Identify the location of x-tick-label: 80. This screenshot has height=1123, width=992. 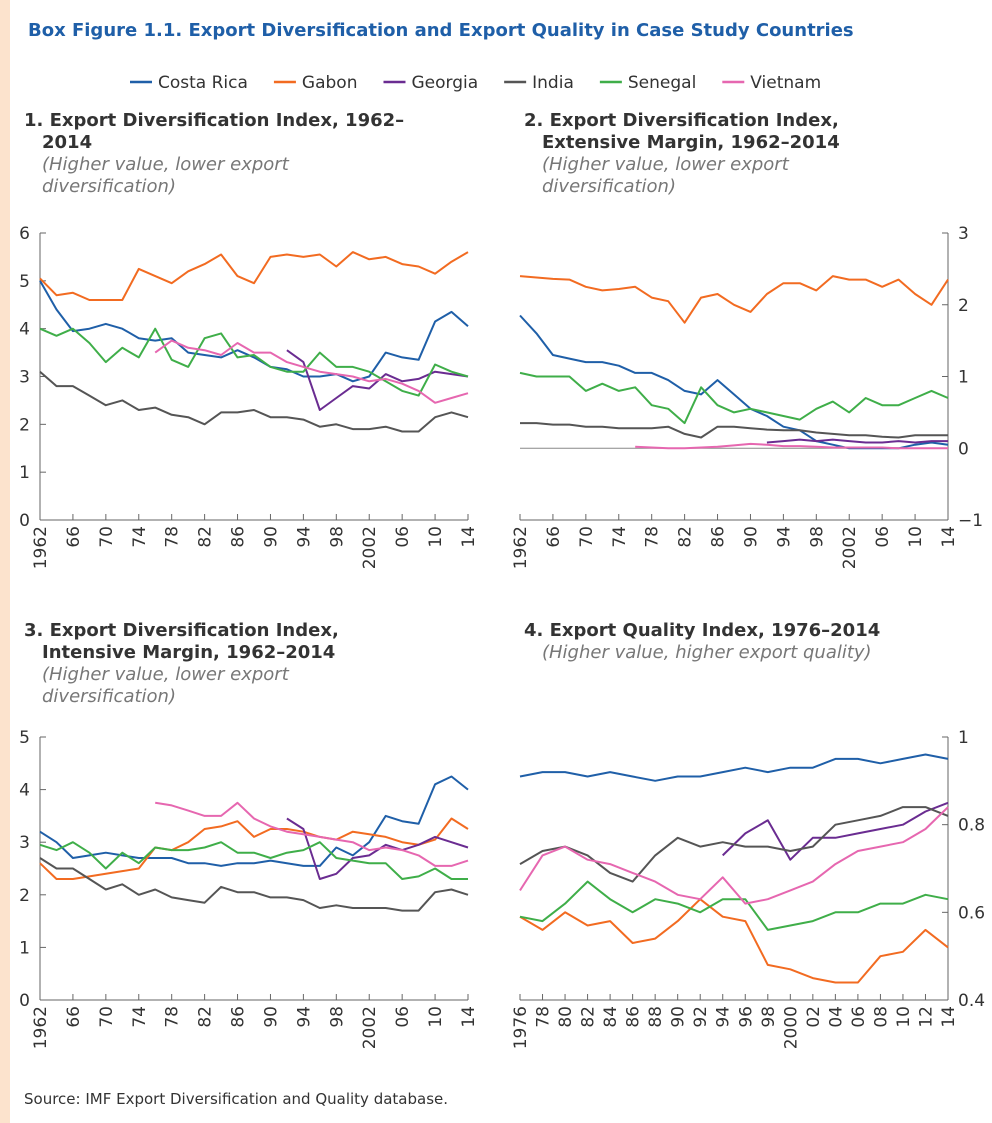
(566, 1017).